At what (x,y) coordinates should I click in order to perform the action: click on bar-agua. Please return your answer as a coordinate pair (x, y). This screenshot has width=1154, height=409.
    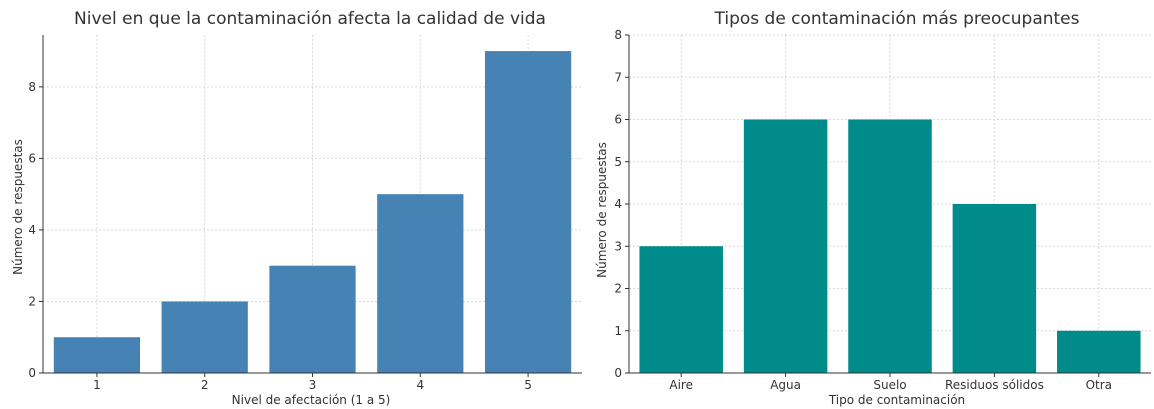
    Looking at the image, I should click on (785, 246).